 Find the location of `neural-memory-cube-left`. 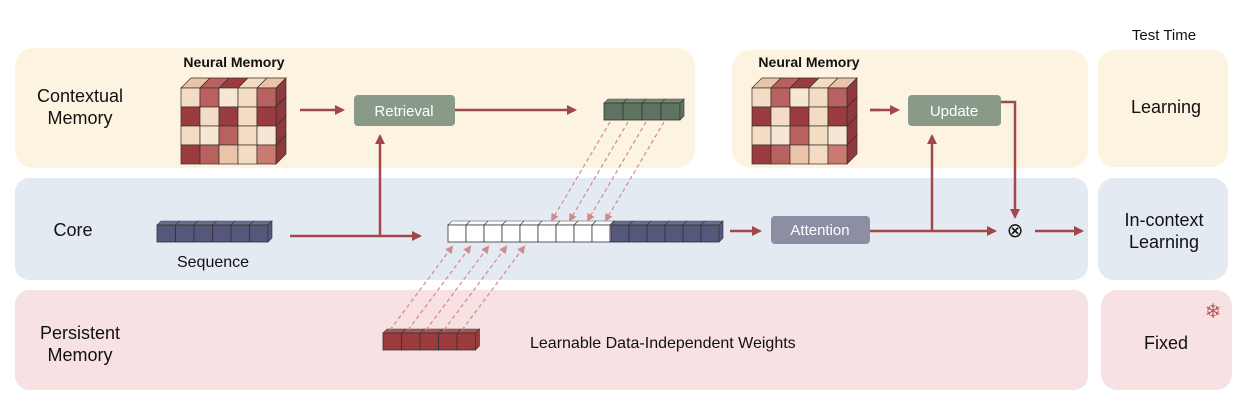

neural-memory-cube-left is located at coordinates (233, 121).